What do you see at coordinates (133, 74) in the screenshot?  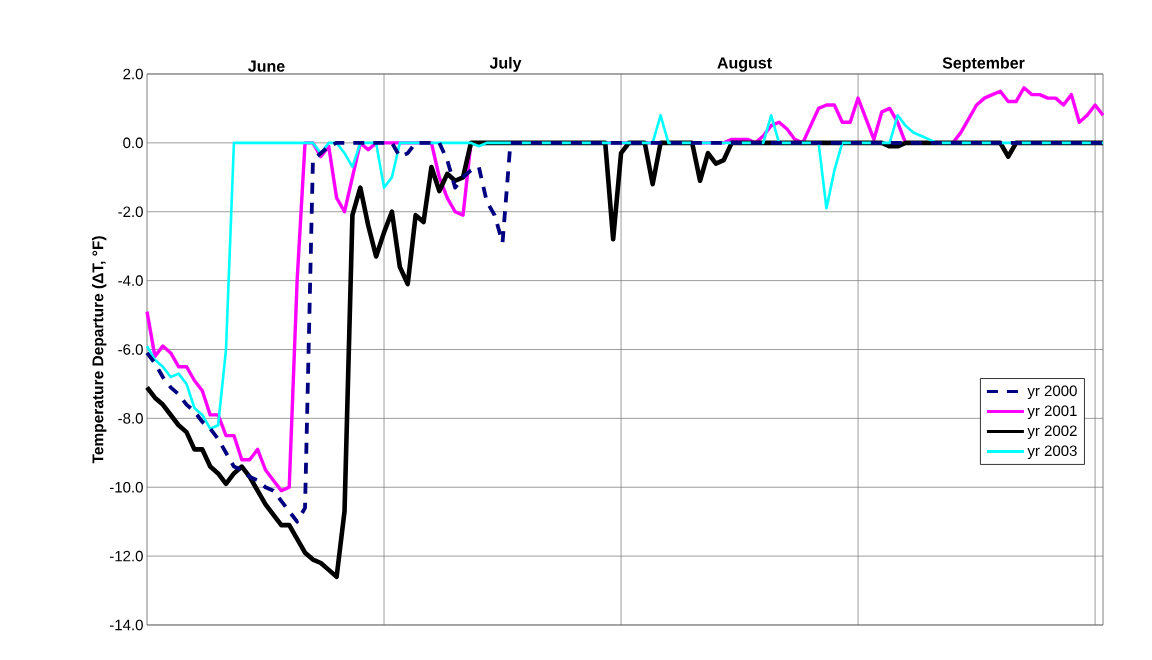 I see `y-tick-label: 2.0` at bounding box center [133, 74].